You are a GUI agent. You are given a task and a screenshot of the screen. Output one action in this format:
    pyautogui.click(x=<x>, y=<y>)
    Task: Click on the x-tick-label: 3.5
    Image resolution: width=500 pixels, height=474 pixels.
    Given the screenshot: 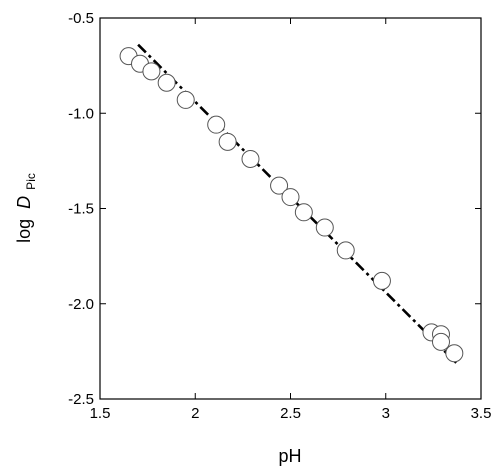 What is the action you would take?
    pyautogui.click(x=481, y=413)
    